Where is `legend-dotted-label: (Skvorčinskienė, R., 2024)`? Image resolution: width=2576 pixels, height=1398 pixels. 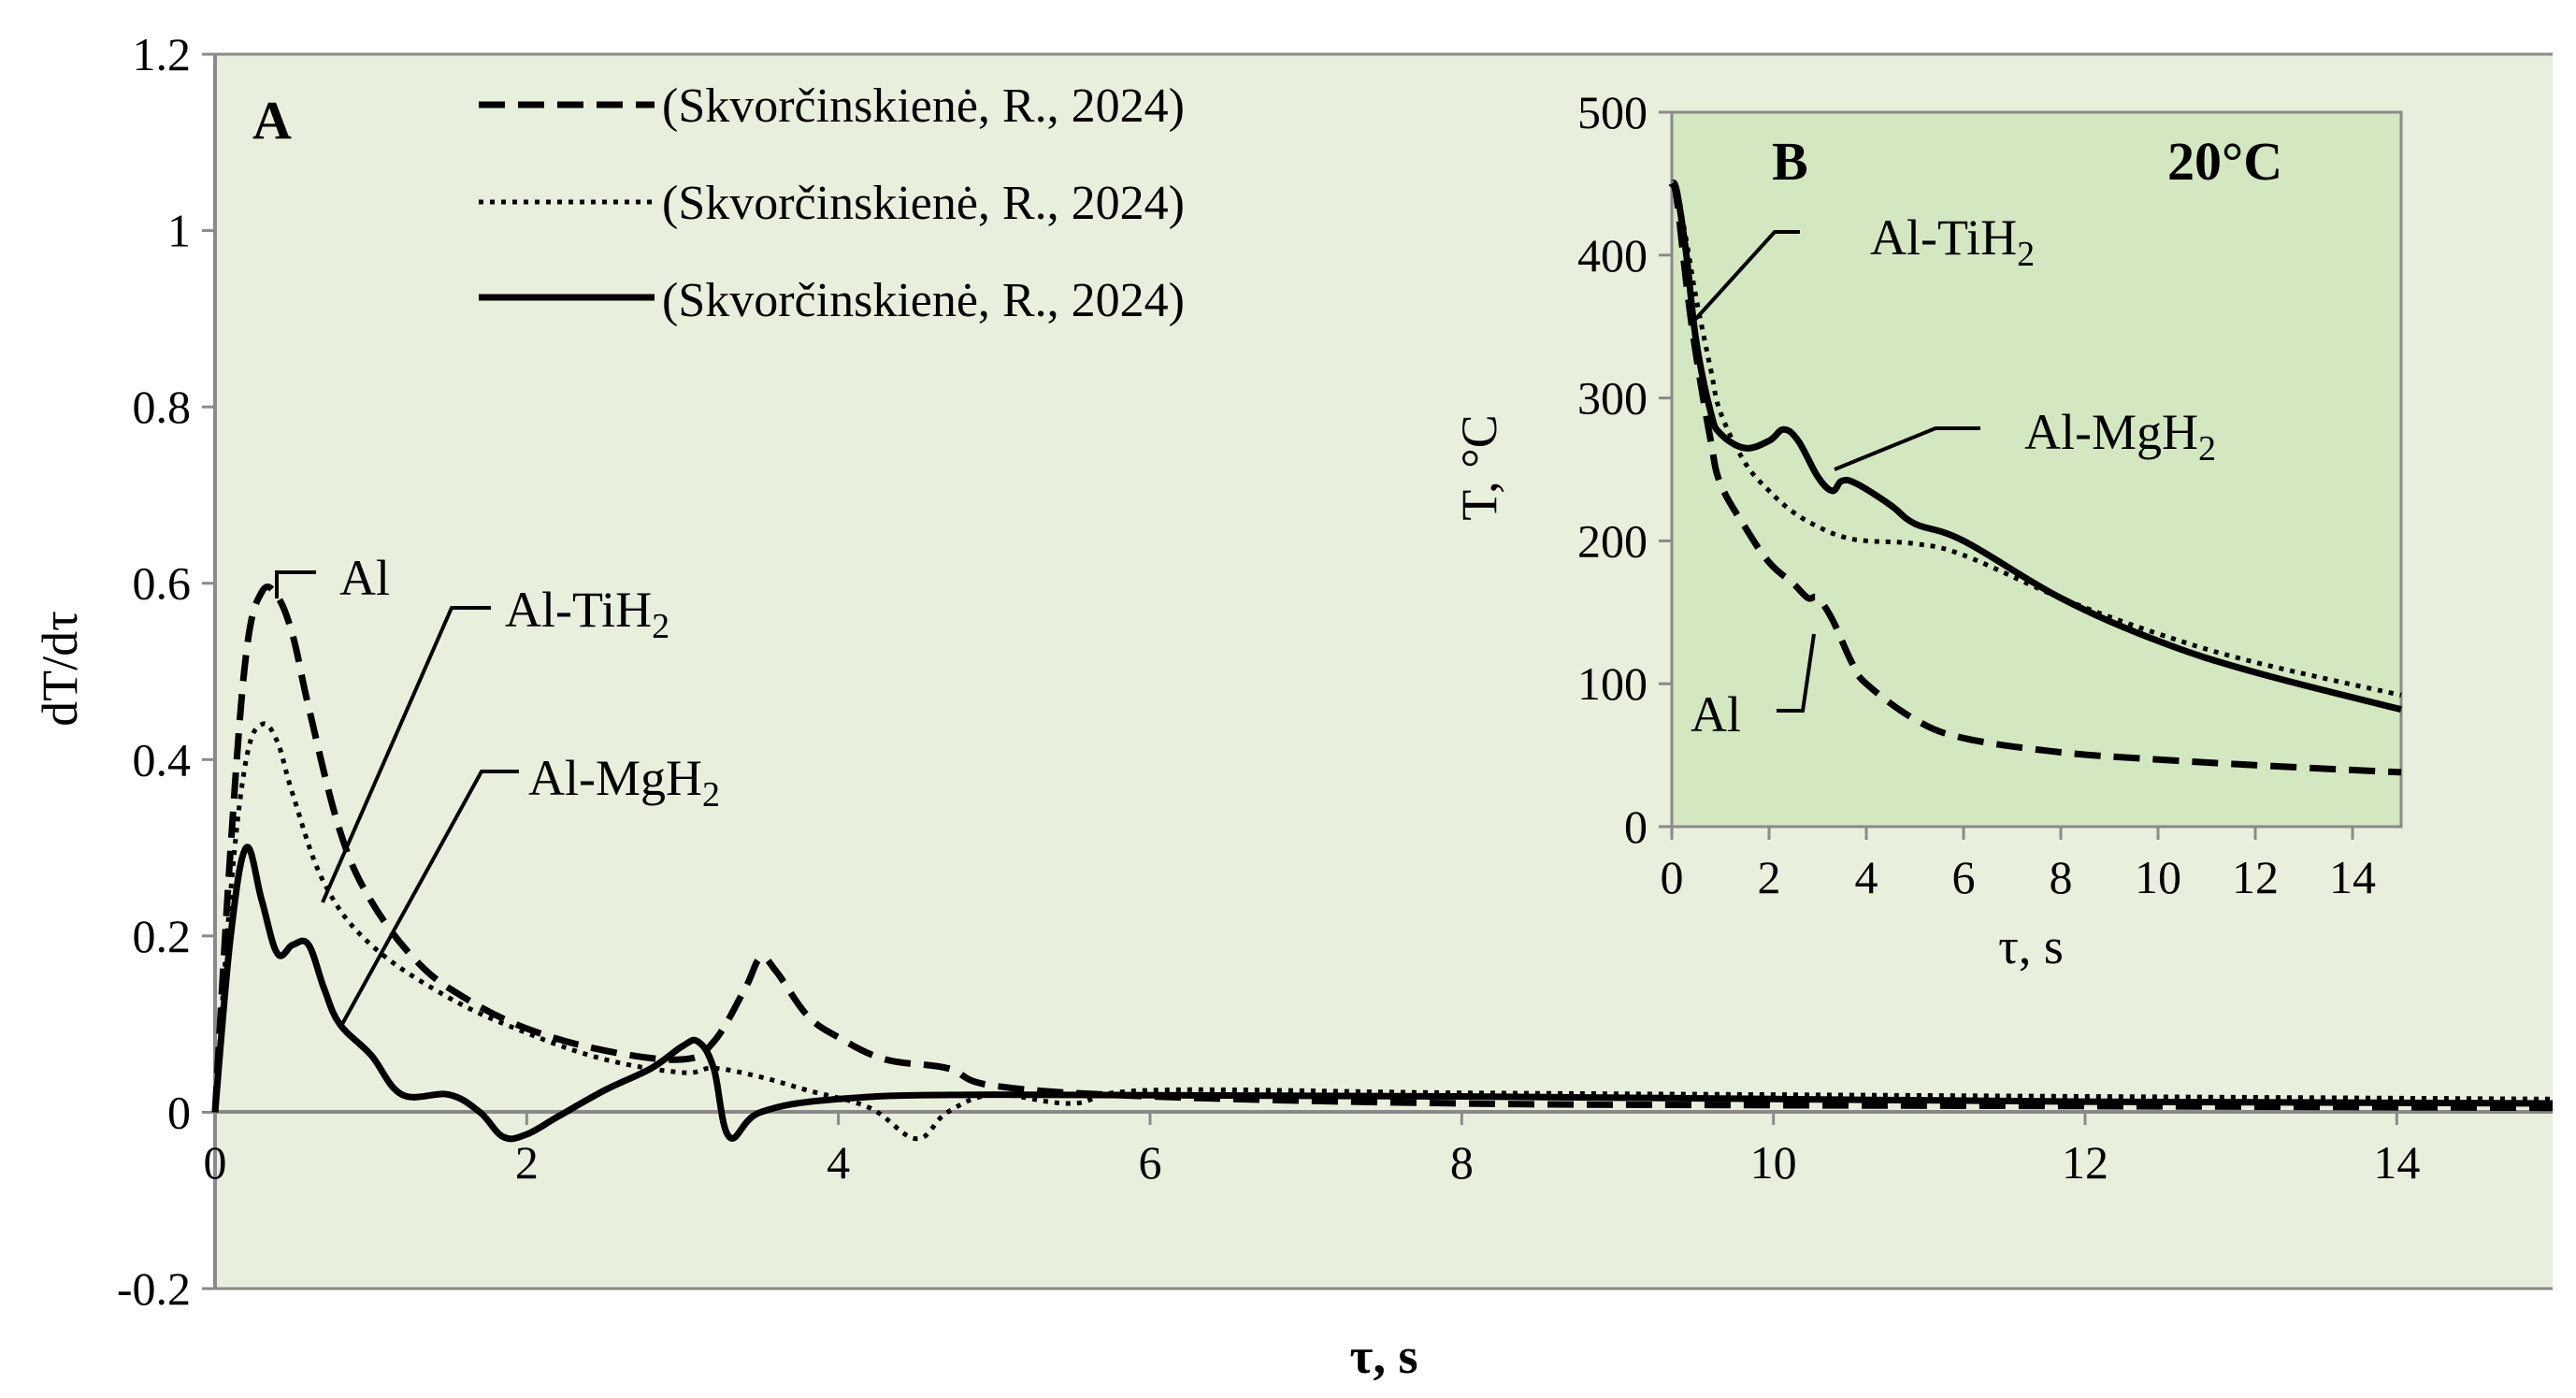 legend-dotted-label: (Skvorčinskienė, R., 2024) is located at coordinates (924, 203).